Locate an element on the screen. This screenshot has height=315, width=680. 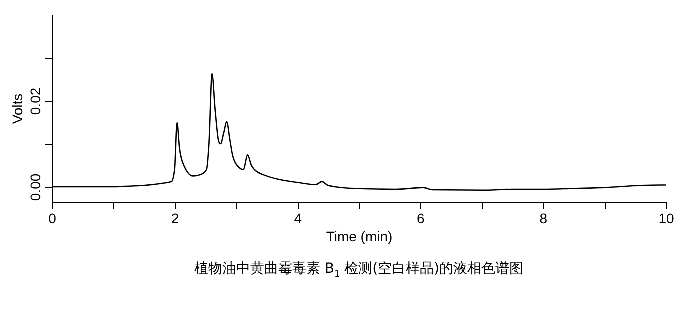
x-tick-label: 8 is located at coordinates (544, 218).